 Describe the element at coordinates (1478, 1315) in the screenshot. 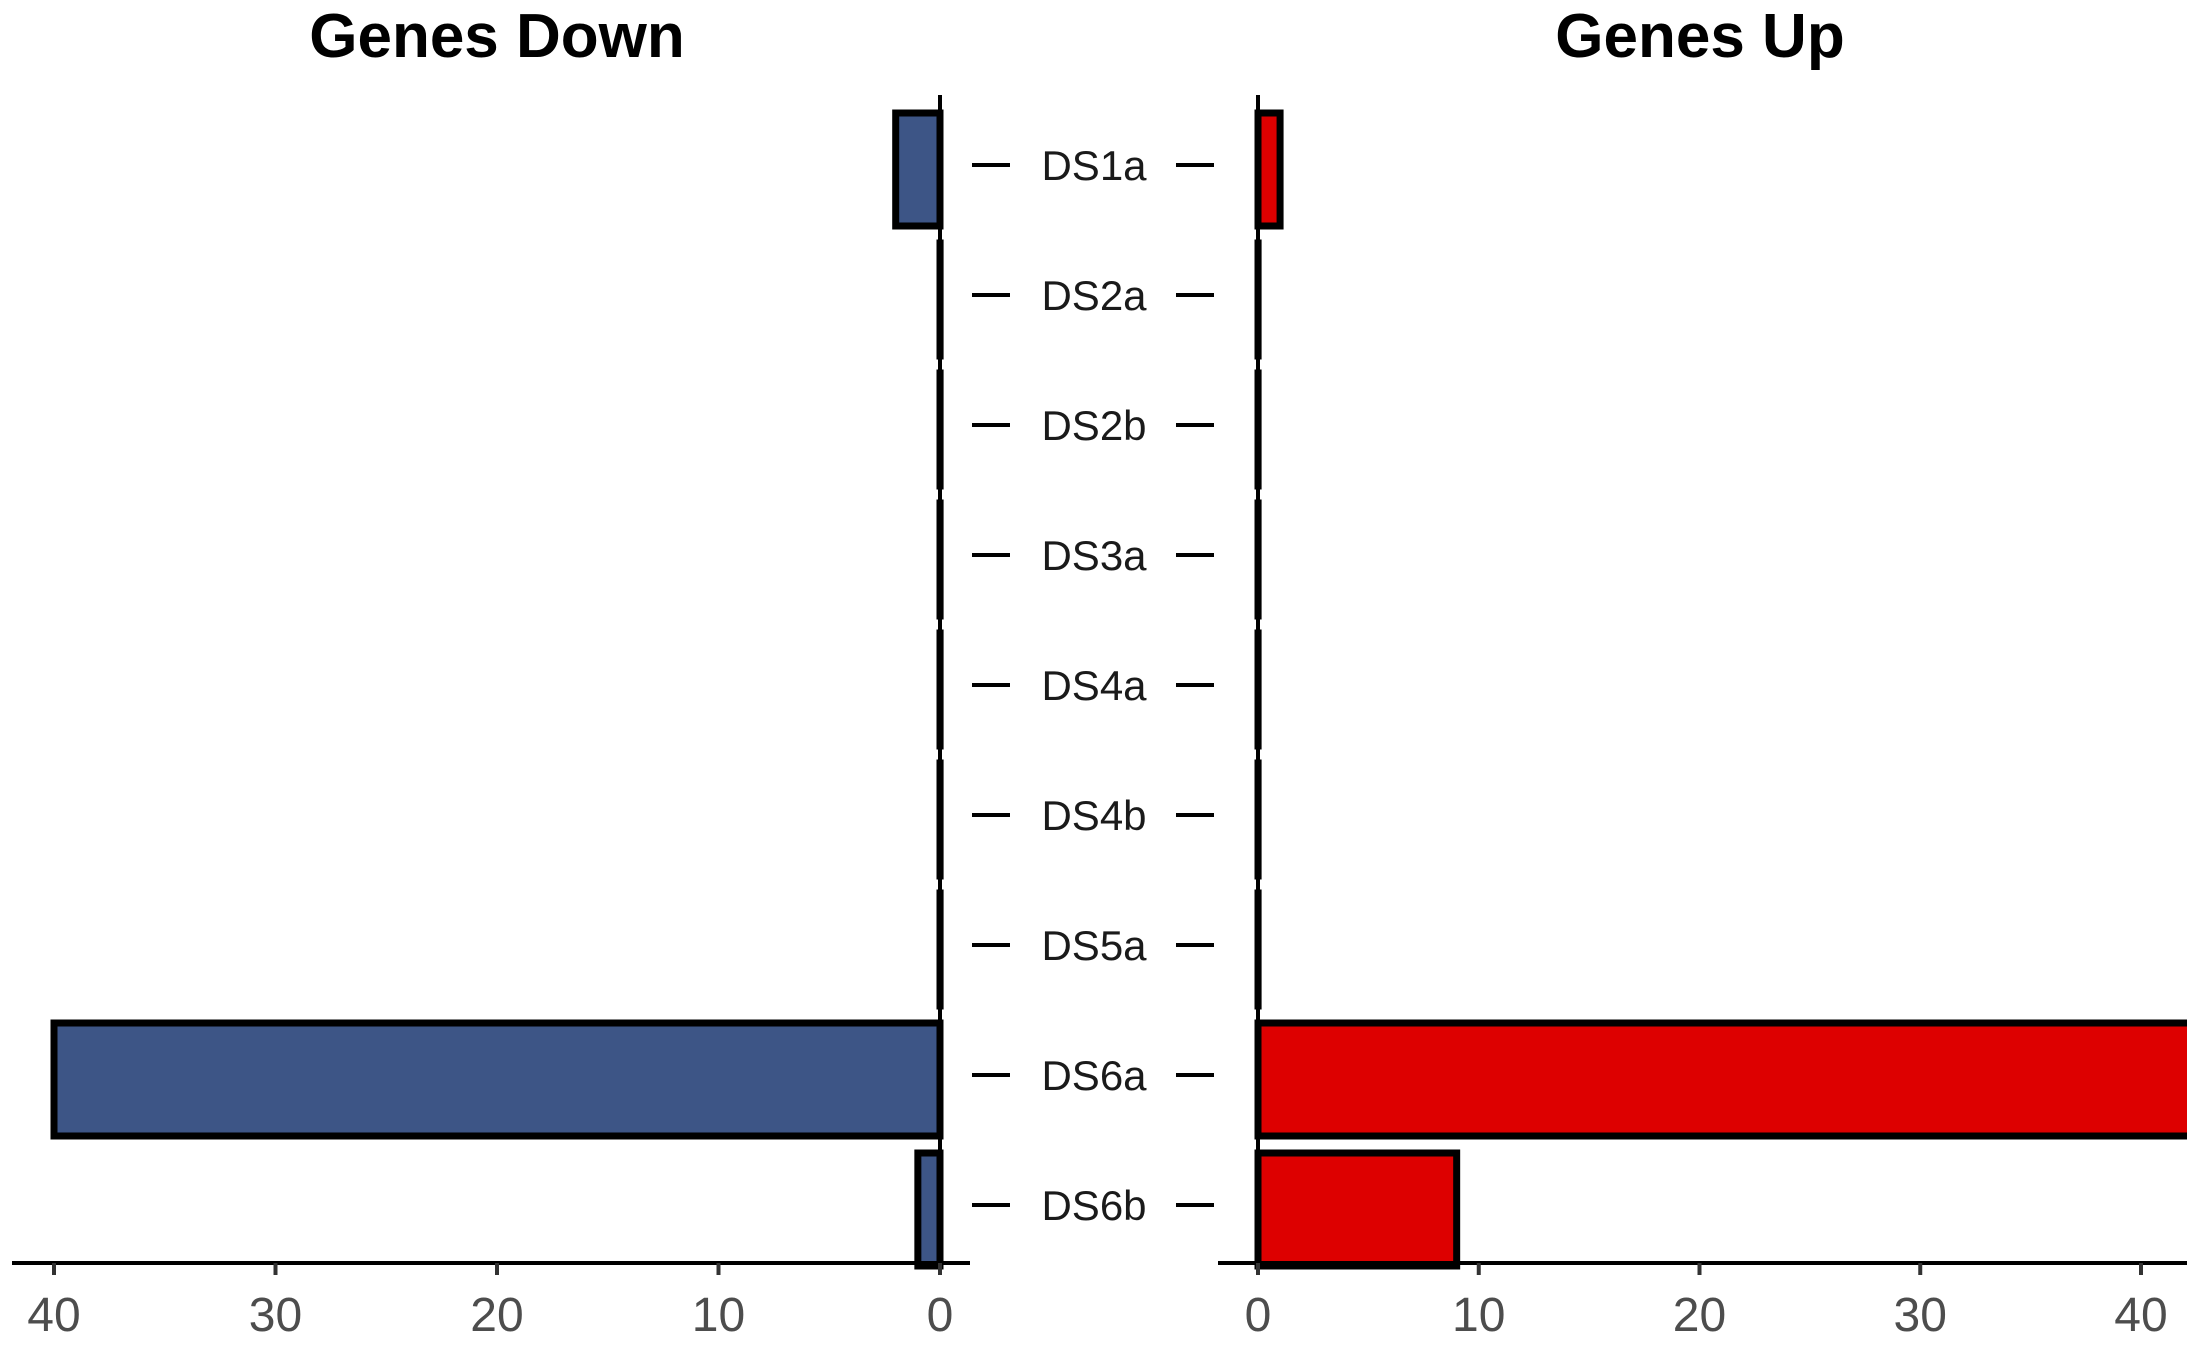

I see `x-tick-label-up: 10` at that location.